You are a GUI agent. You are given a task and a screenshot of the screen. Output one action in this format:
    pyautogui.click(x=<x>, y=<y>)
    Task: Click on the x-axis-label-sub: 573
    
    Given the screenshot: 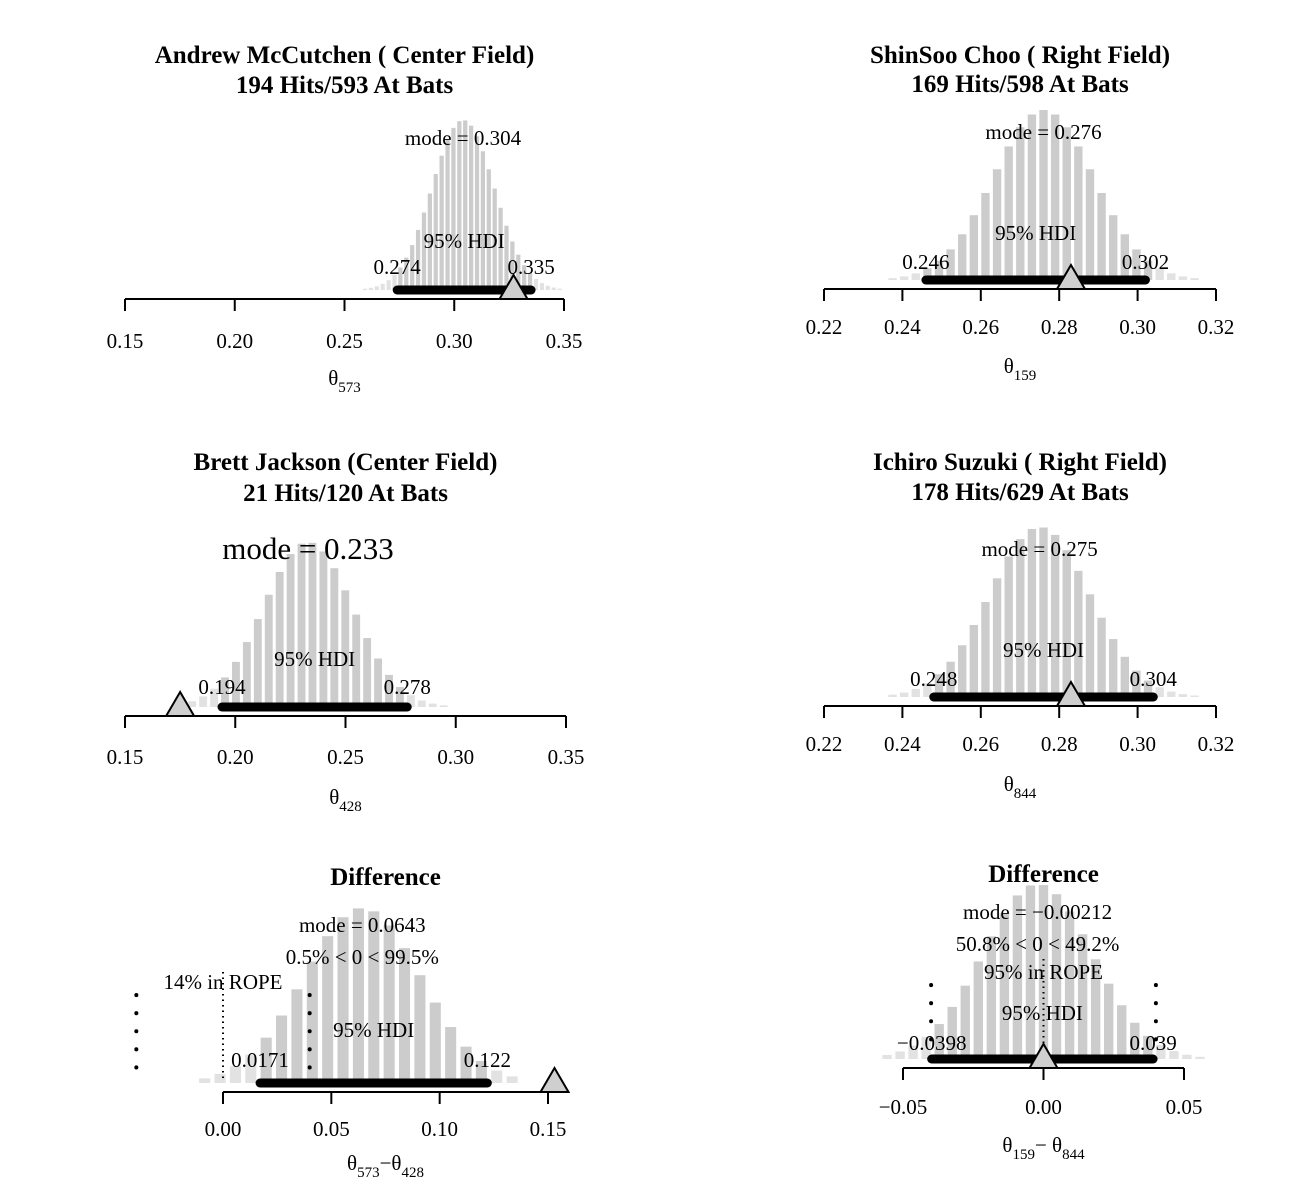 What is the action you would take?
    pyautogui.click(x=349, y=388)
    